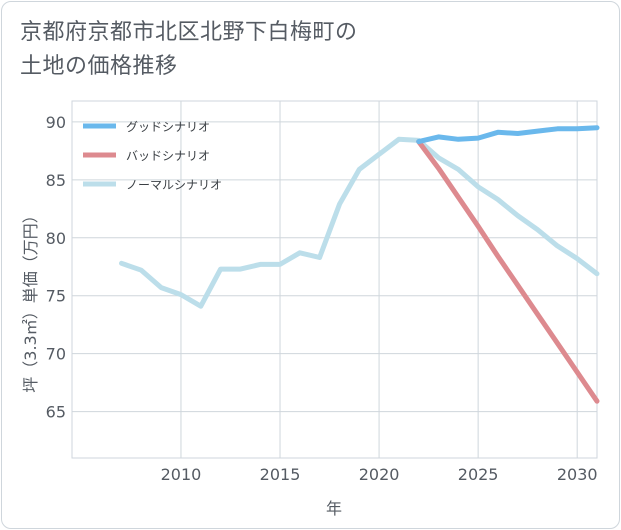 This screenshot has width=621, height=530. I want to click on y-tick-label: 80, so click(56, 238).